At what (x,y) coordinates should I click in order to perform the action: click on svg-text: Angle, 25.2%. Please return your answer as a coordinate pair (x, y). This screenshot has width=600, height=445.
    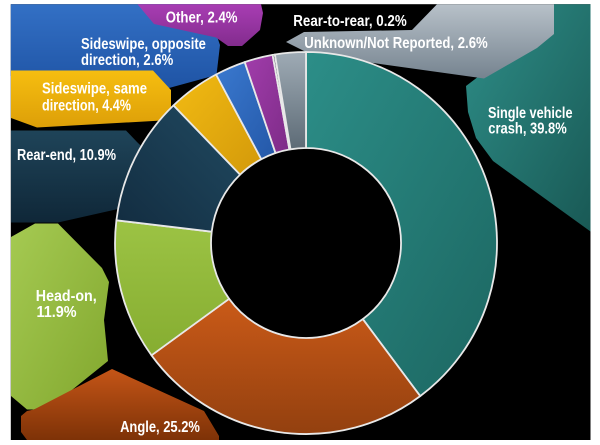
    Looking at the image, I should click on (160, 427).